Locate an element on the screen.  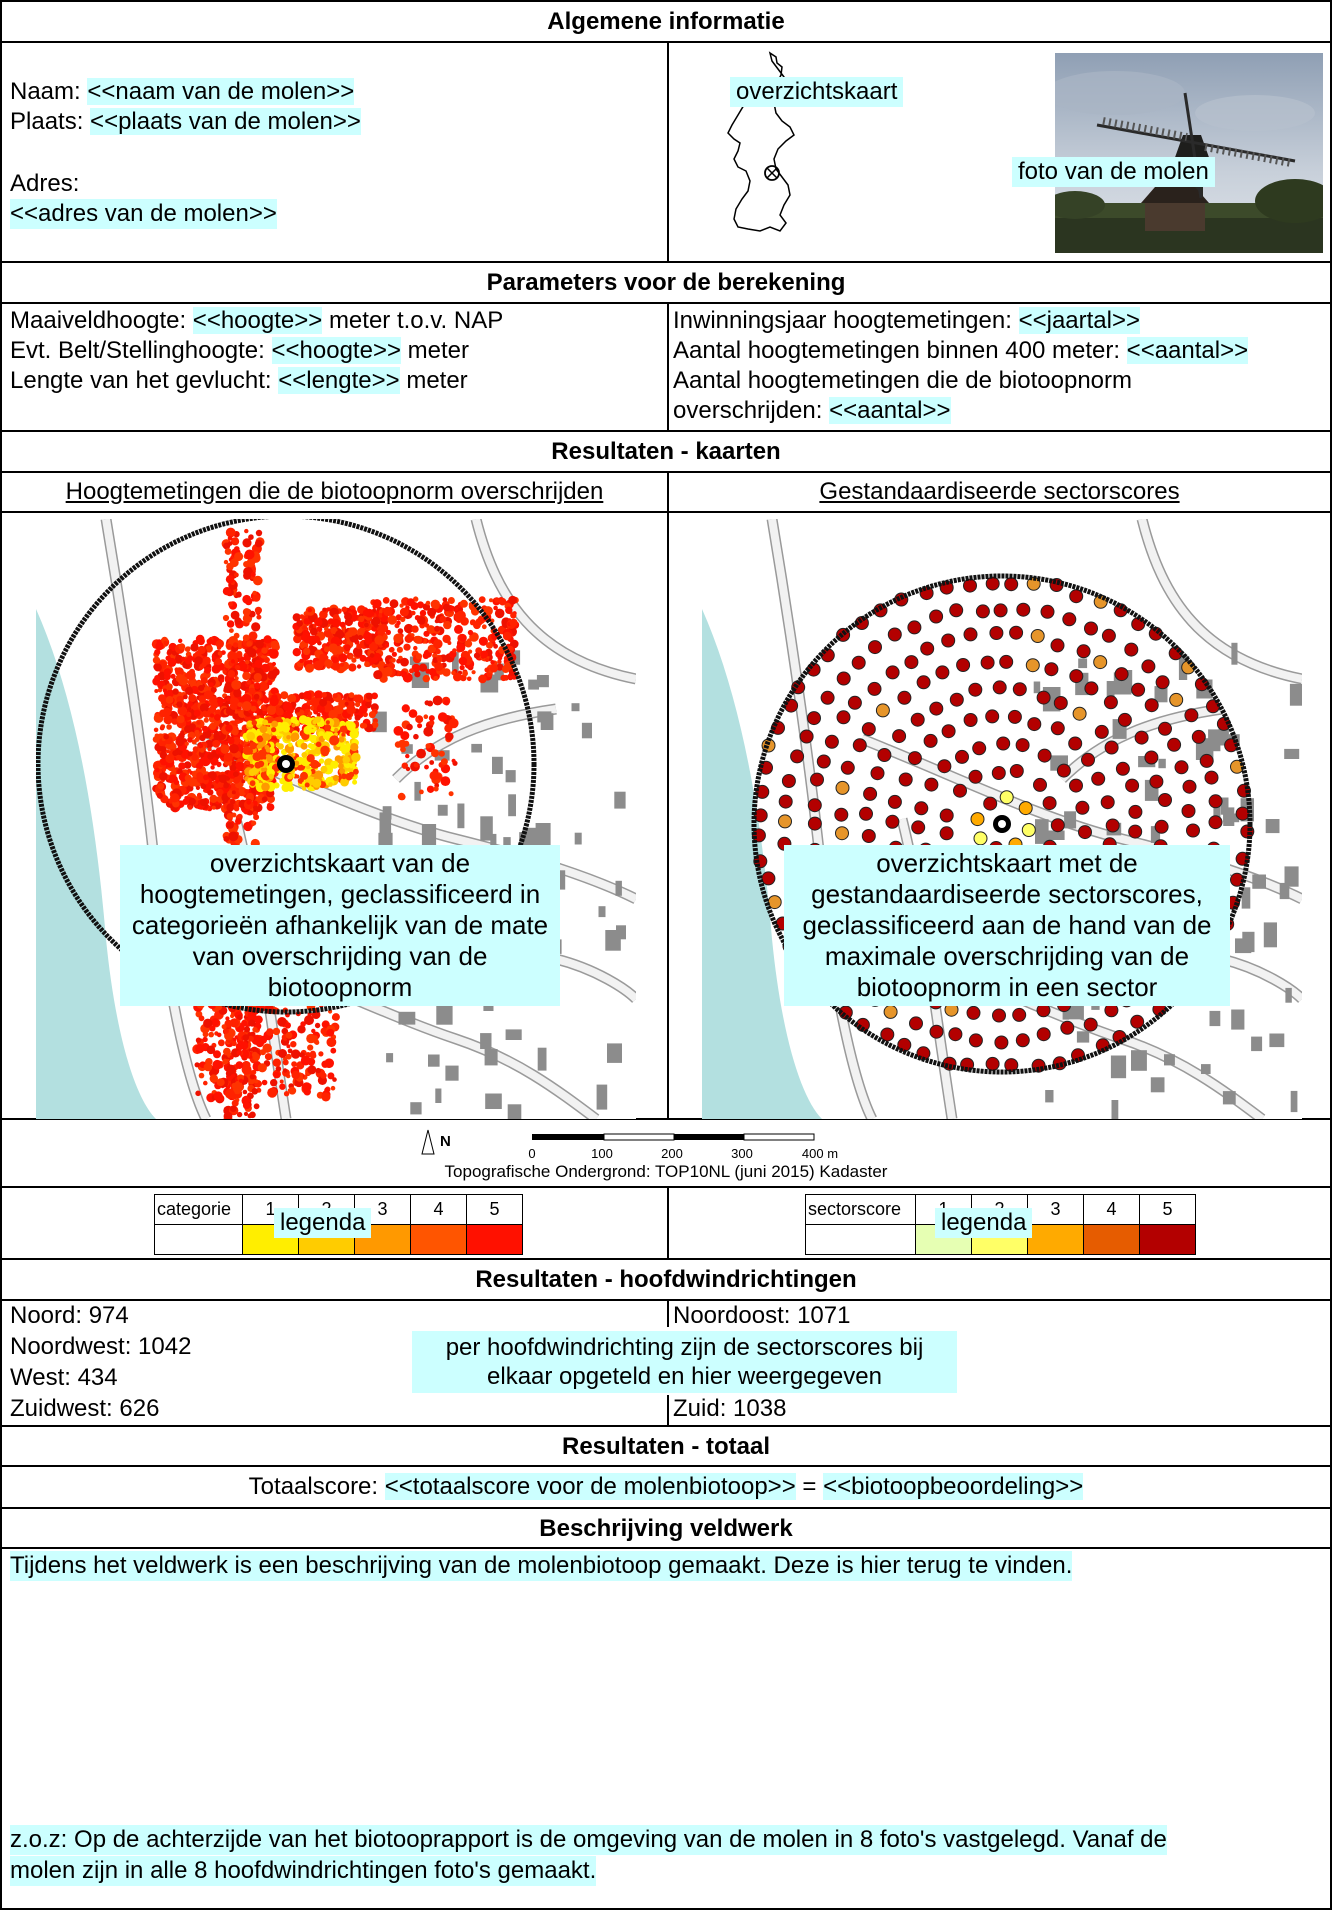
totaalscore-value: <<totaalscore voor de molenbiotoop>> is located at coordinates (590, 1486).